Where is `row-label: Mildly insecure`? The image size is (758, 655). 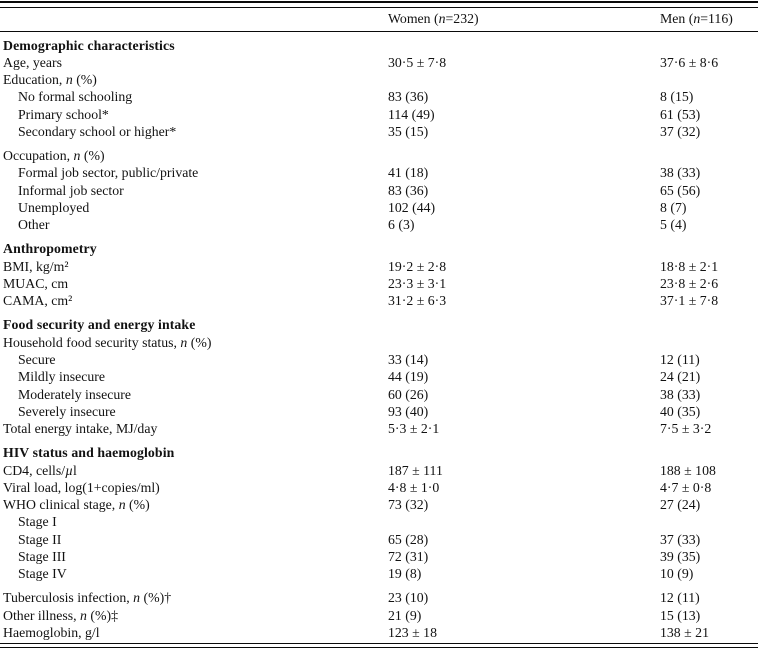 row-label: Mildly insecure is located at coordinates (61, 377).